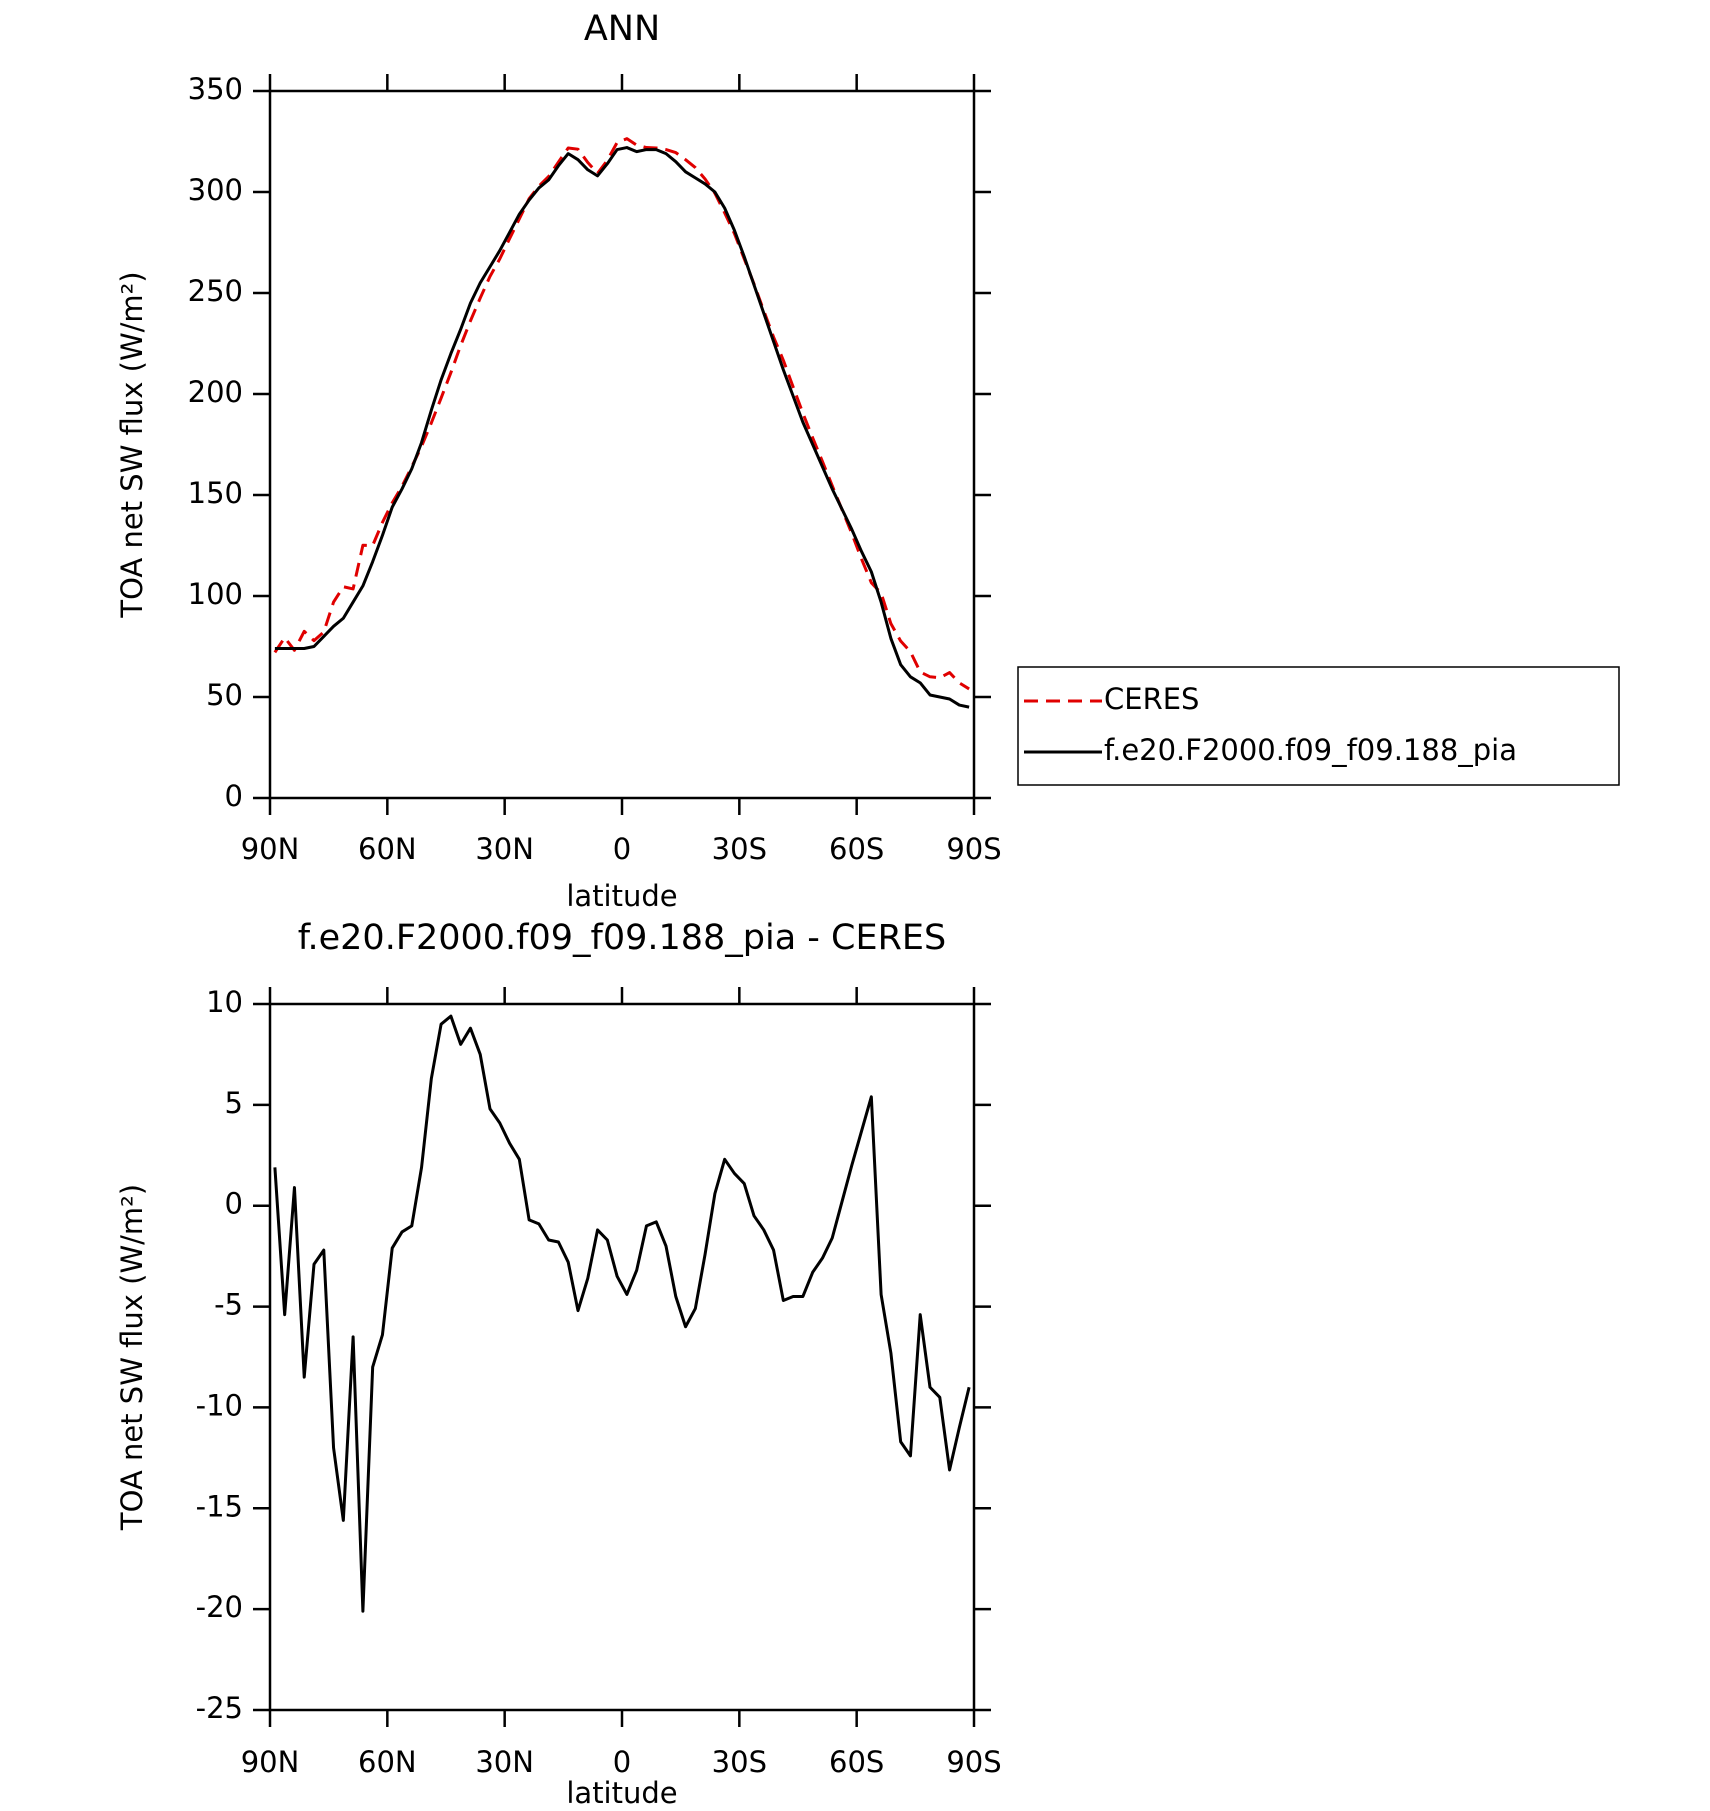 Image resolution: width=1710 pixels, height=1811 pixels. Describe the element at coordinates (228, 1305) in the screenshot. I see `y-tick-label: -5` at that location.